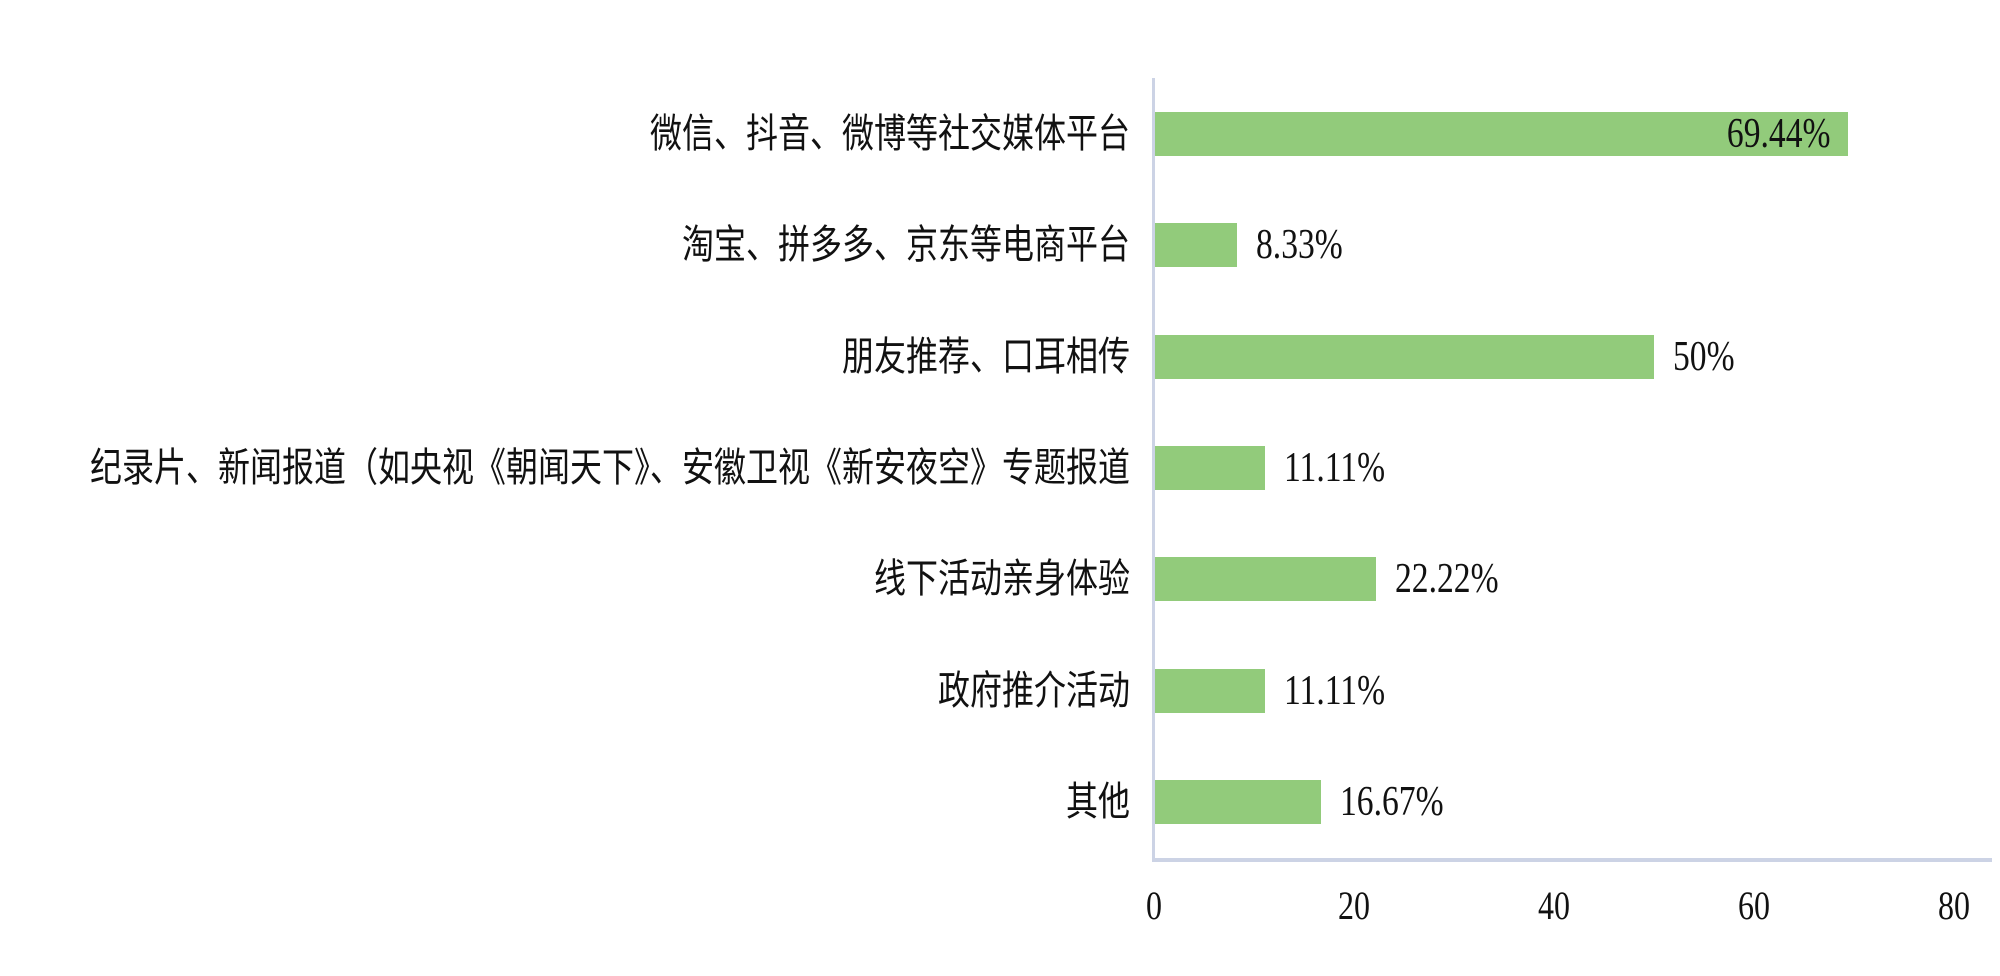  Describe the element at coordinates (1447, 579) in the screenshot. I see `value-label: 22.22%` at that location.